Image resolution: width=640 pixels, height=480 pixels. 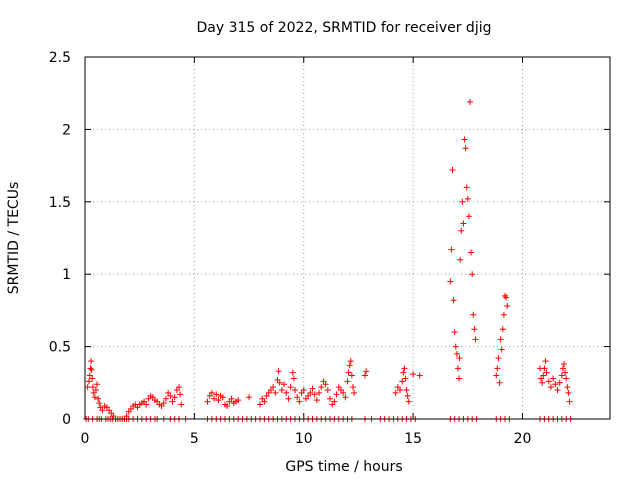 What do you see at coordinates (66, 420) in the screenshot?
I see `y-tick-label: 0` at bounding box center [66, 420].